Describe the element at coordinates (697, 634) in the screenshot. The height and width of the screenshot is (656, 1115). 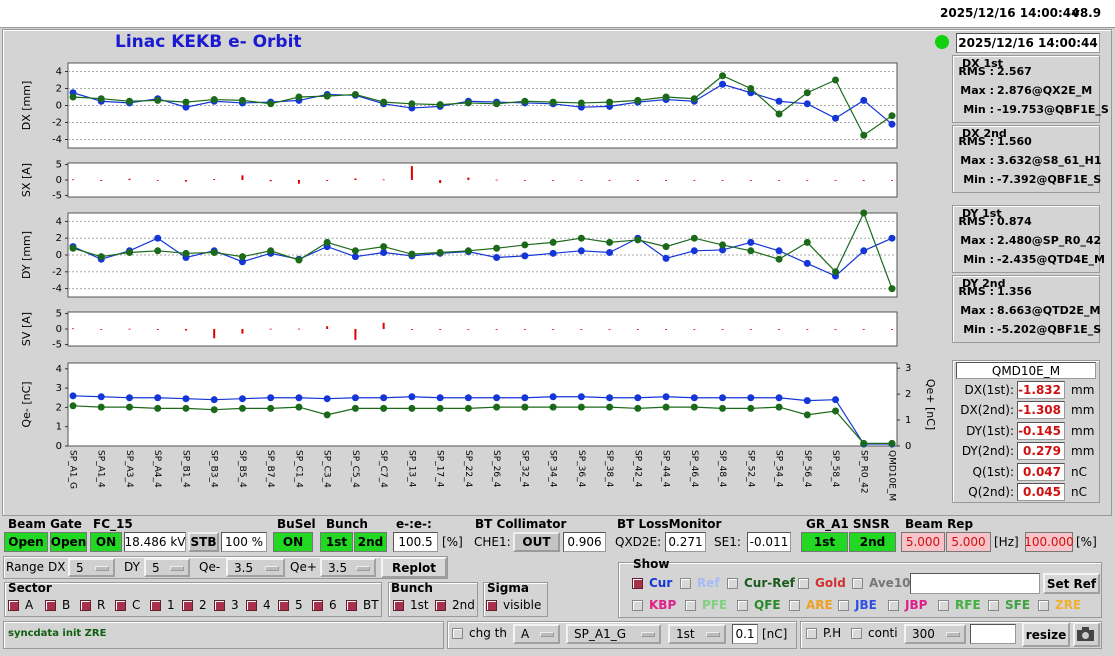
I see `dropdown: 1st` at that location.